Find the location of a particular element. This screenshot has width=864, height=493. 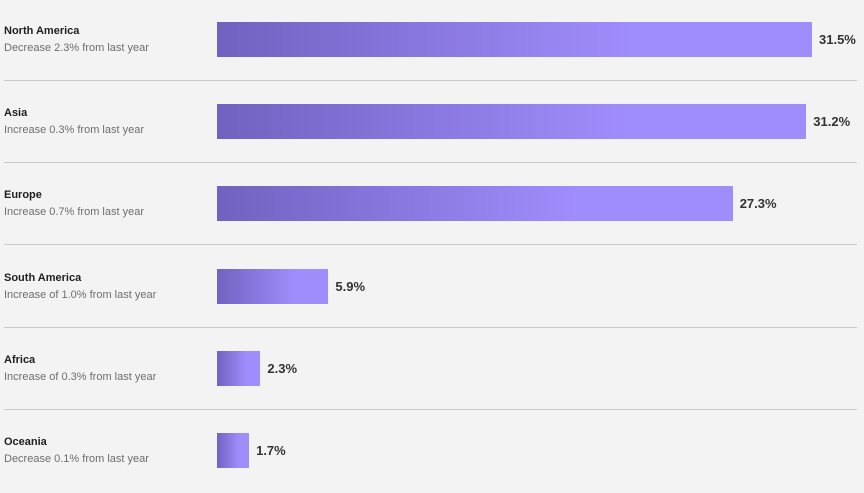

bar-value-label: 1.7% is located at coordinates (271, 450).